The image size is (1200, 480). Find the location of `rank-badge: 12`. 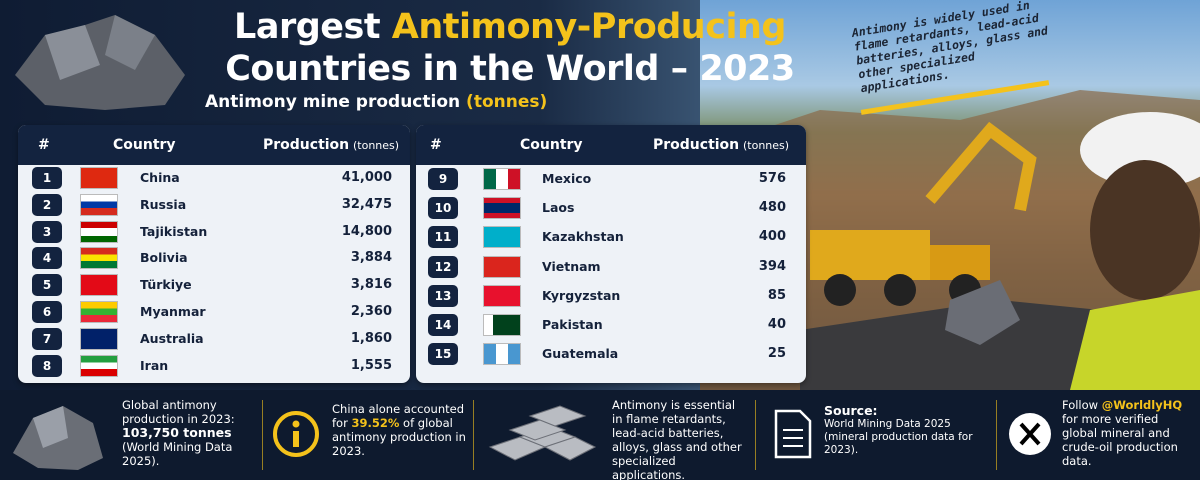

rank-badge: 12 is located at coordinates (443, 266).